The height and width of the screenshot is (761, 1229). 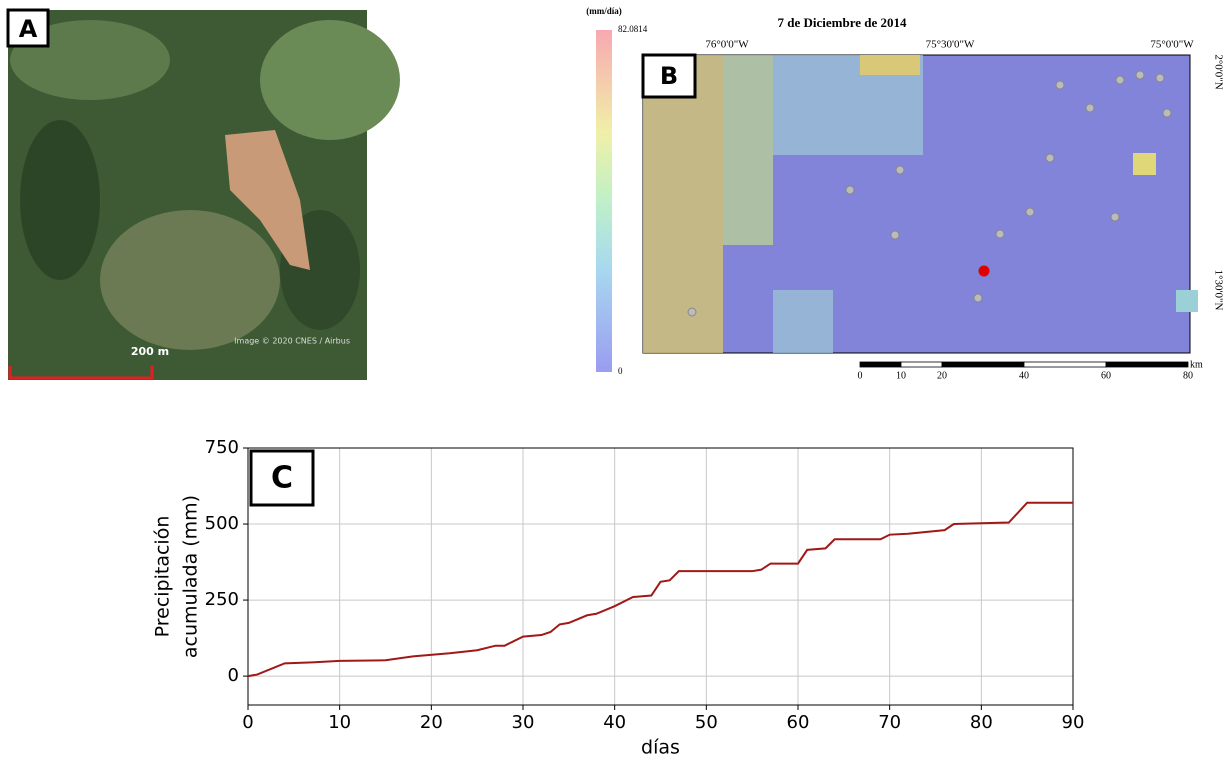 I want to click on x-tick-label: 10, so click(x=339, y=722).